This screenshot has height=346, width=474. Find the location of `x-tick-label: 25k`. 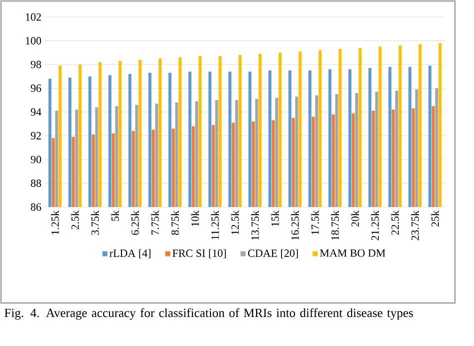

x-tick-label: 25k is located at coordinates (435, 218).